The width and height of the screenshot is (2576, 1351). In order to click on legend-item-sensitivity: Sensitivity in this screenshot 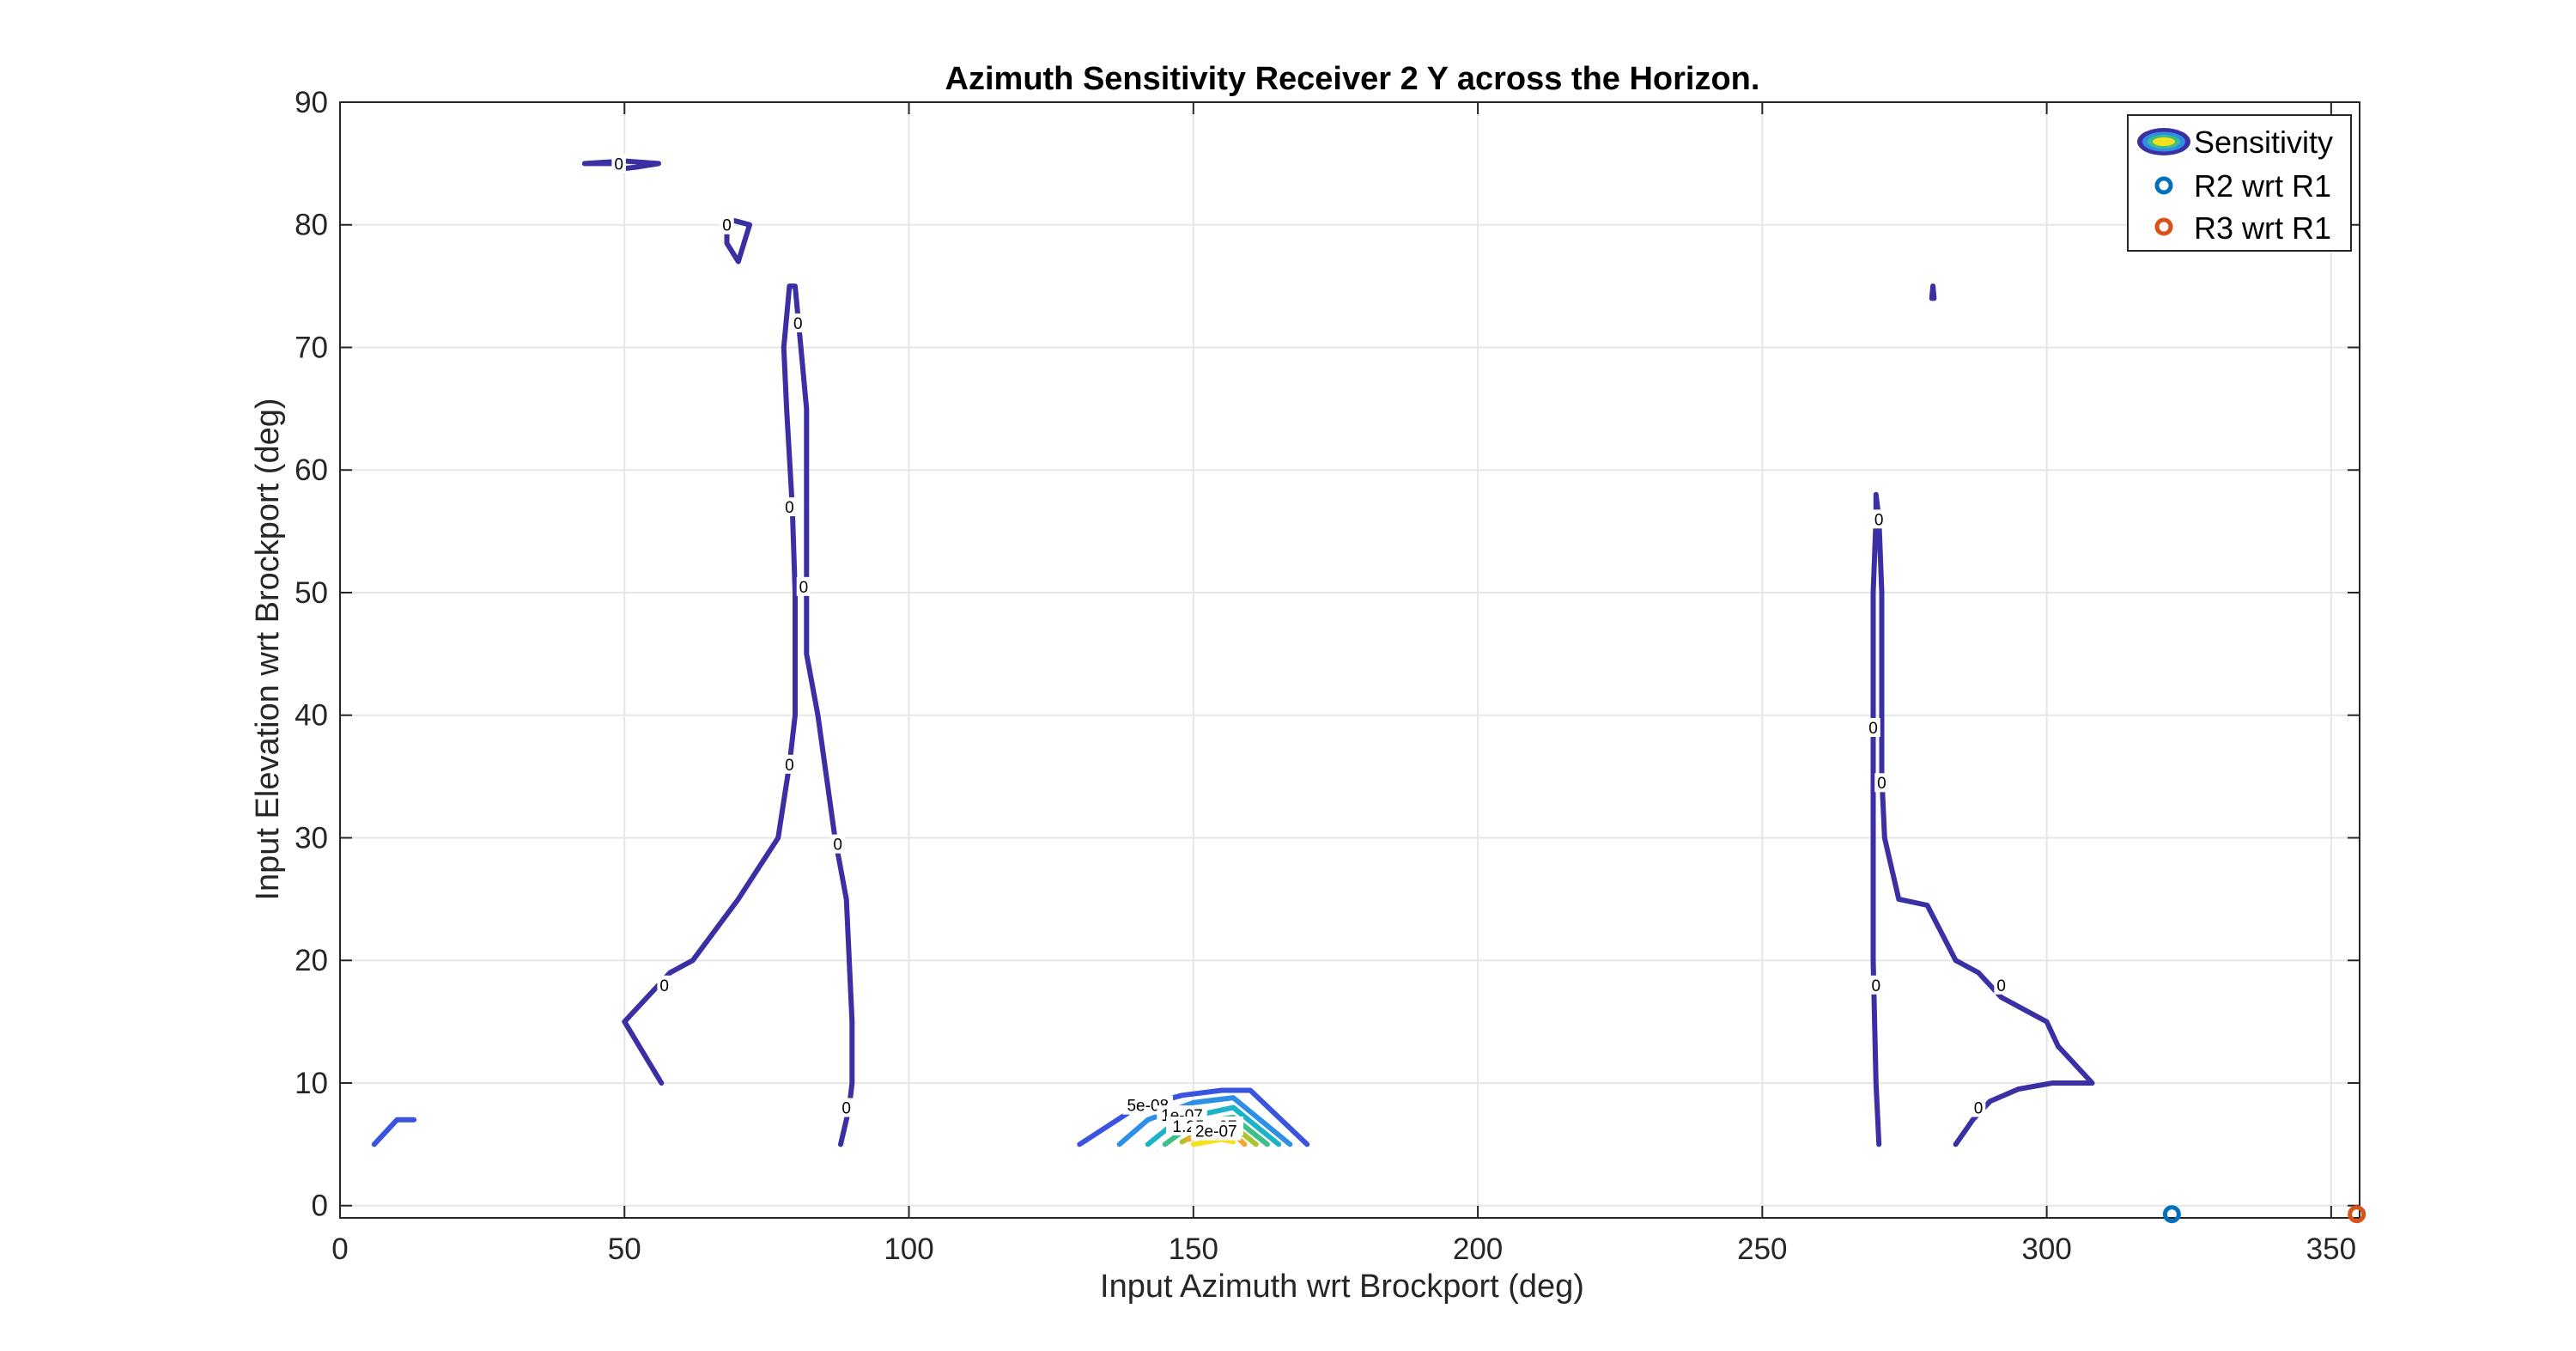, I will do `click(2235, 142)`.